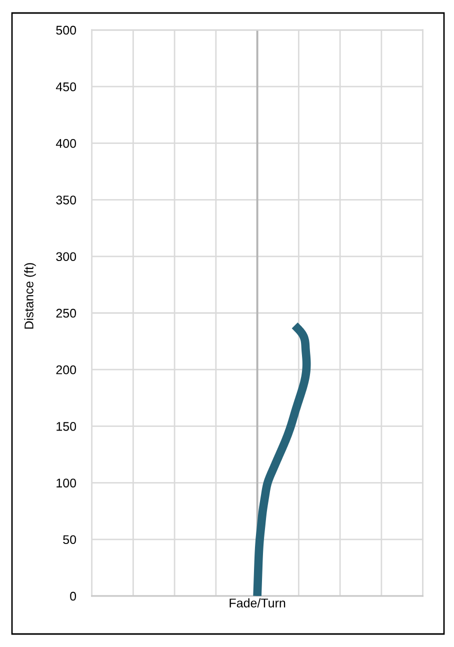 The height and width of the screenshot is (647, 454). I want to click on y-tick-label: 400, so click(66, 143).